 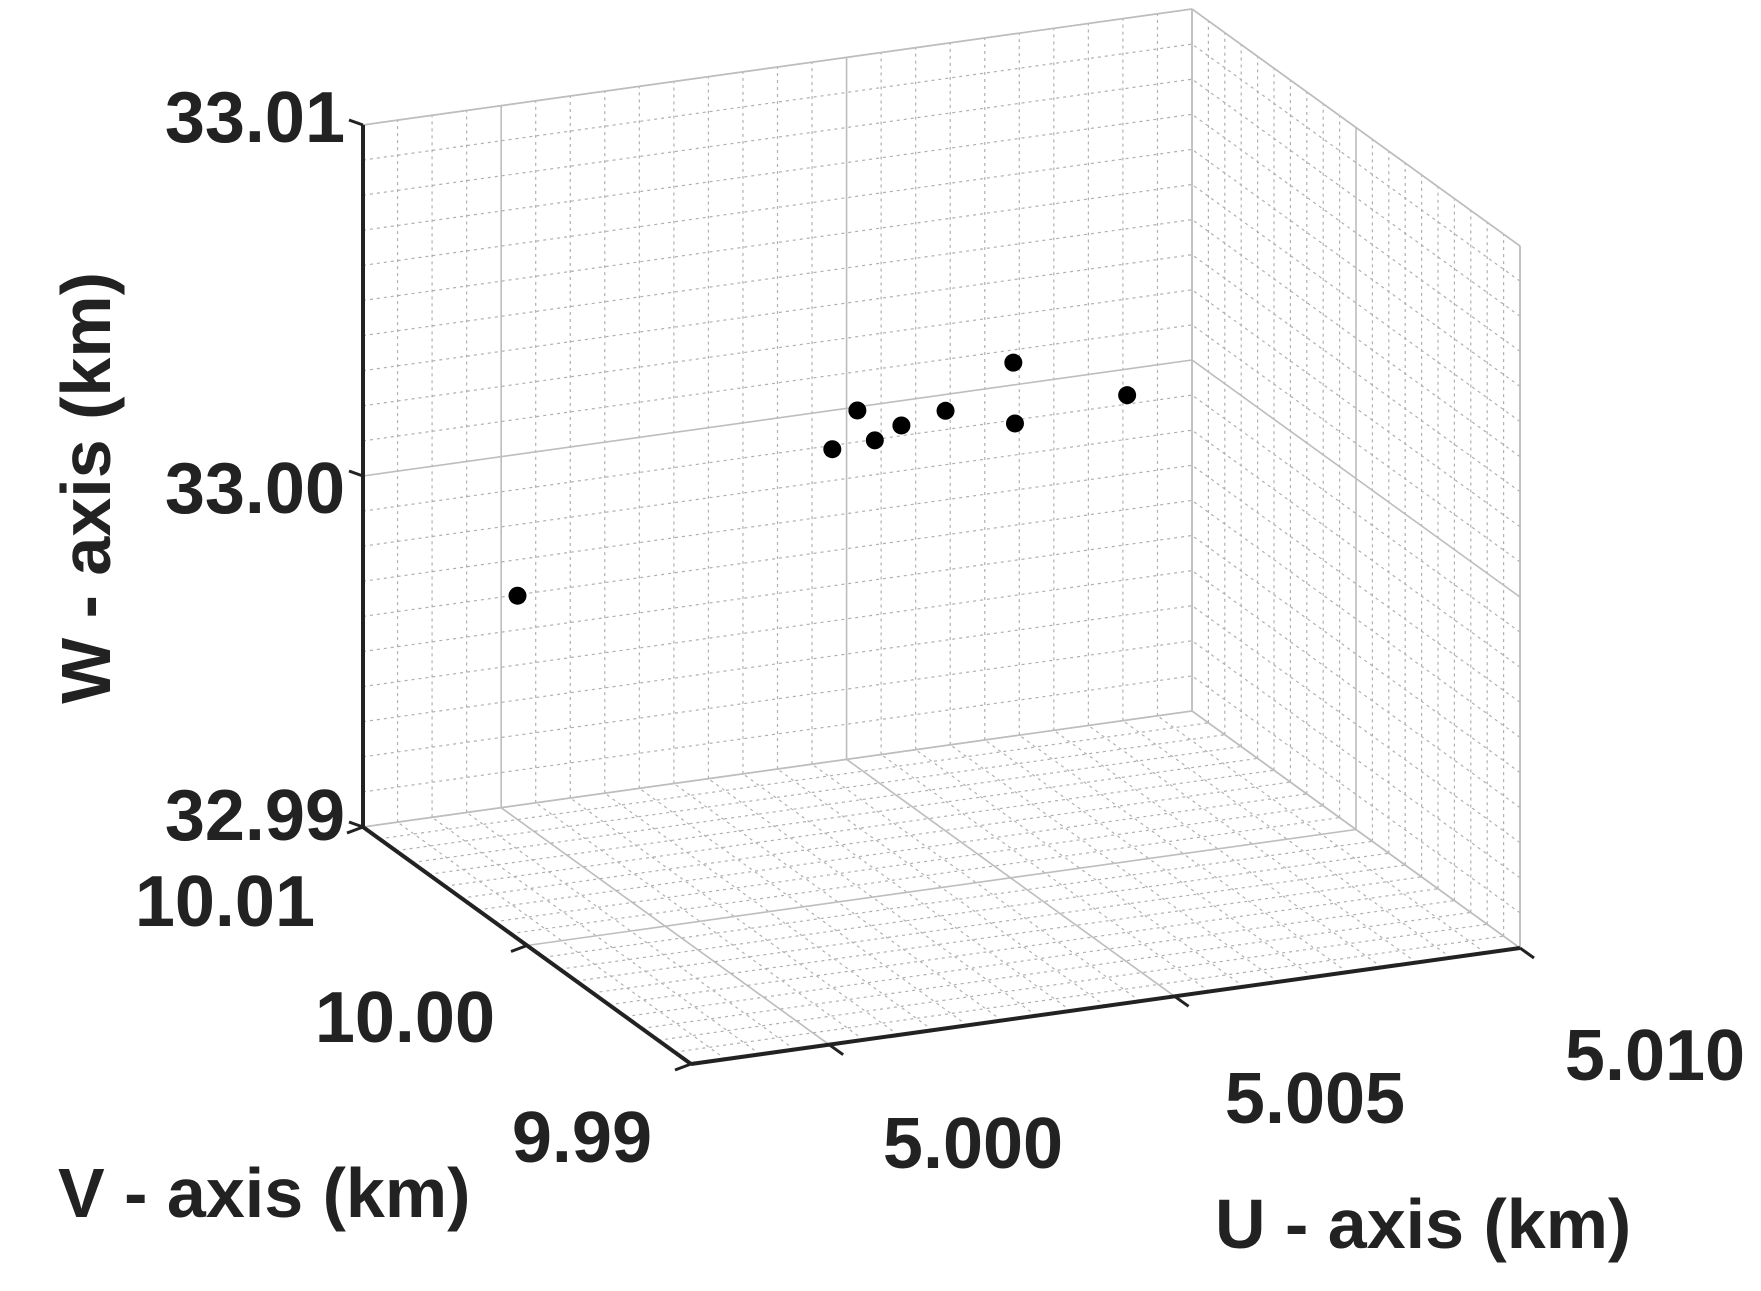 What do you see at coordinates (255, 816) in the screenshot?
I see `z-tick-label-32.99: 32.99` at bounding box center [255, 816].